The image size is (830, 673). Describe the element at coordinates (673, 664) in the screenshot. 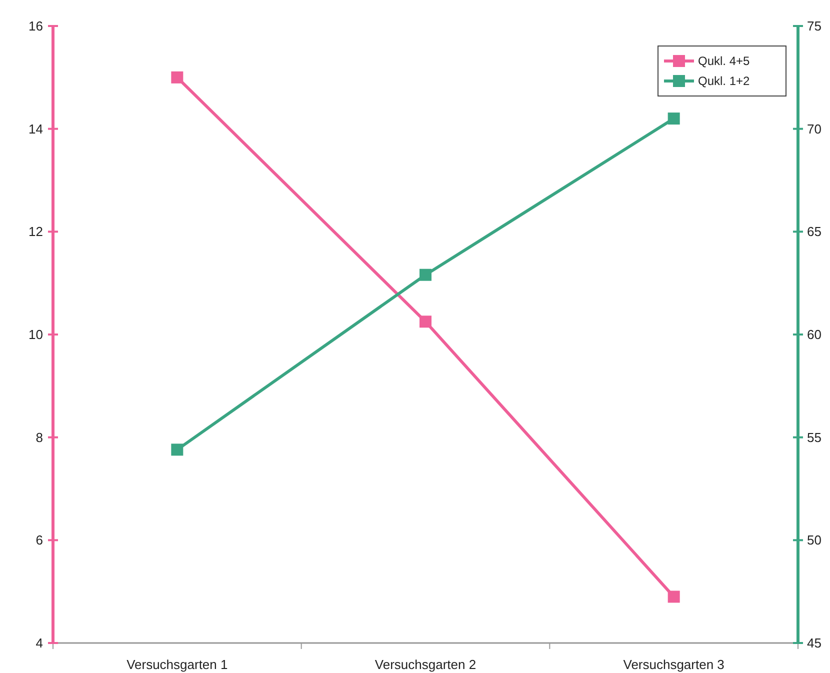

I see `x-tick-label: Versuchsgarten 3` at that location.